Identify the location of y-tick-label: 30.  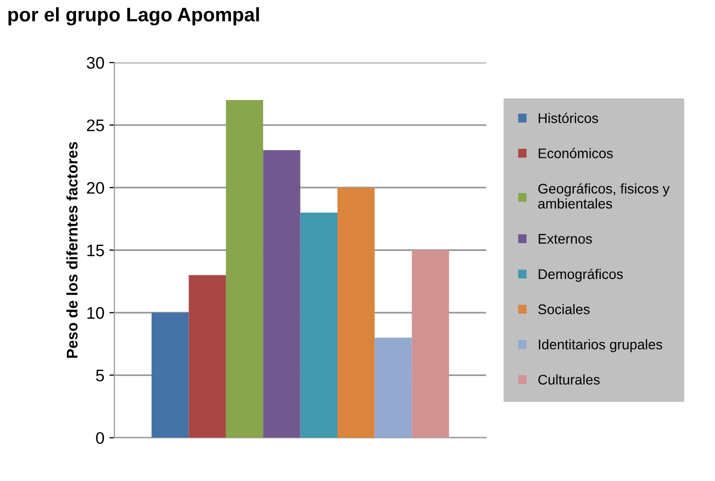
(95, 62).